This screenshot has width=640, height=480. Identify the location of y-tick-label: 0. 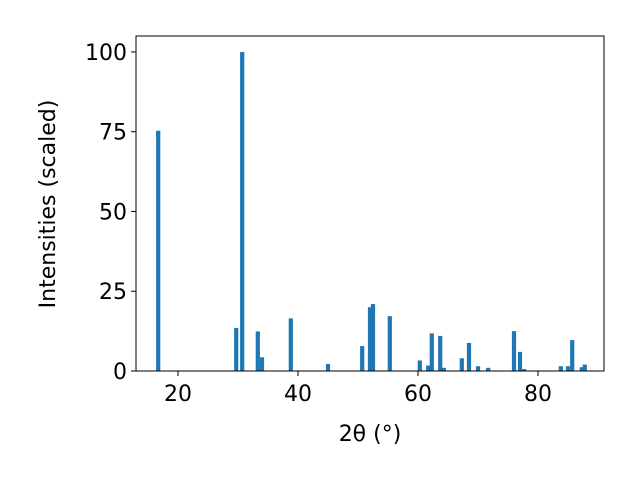
(120, 372).